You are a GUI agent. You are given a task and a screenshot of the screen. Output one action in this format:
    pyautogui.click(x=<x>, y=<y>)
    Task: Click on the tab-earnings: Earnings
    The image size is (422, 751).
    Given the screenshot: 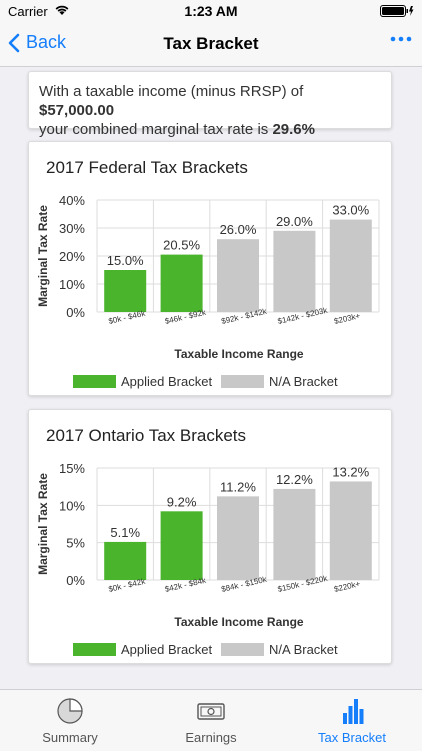 What is the action you would take?
    pyautogui.click(x=211, y=720)
    